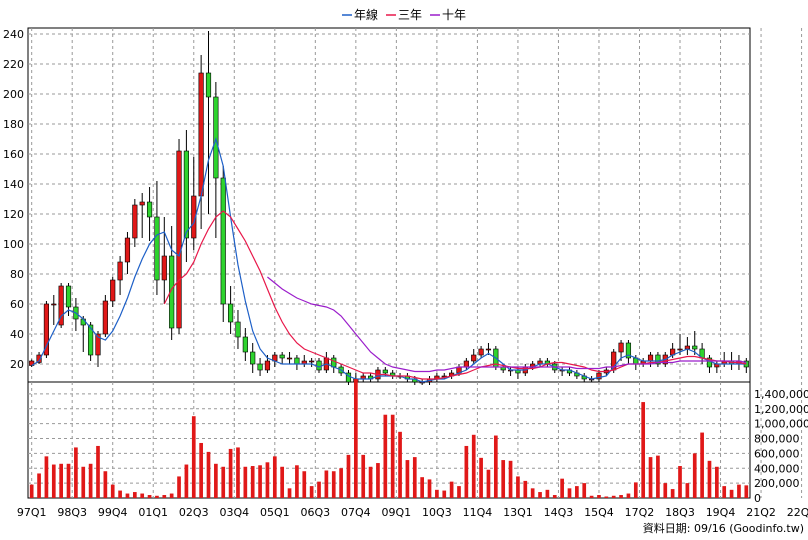  I want to click on volume-tick-label: 800,000, so click(777, 439).